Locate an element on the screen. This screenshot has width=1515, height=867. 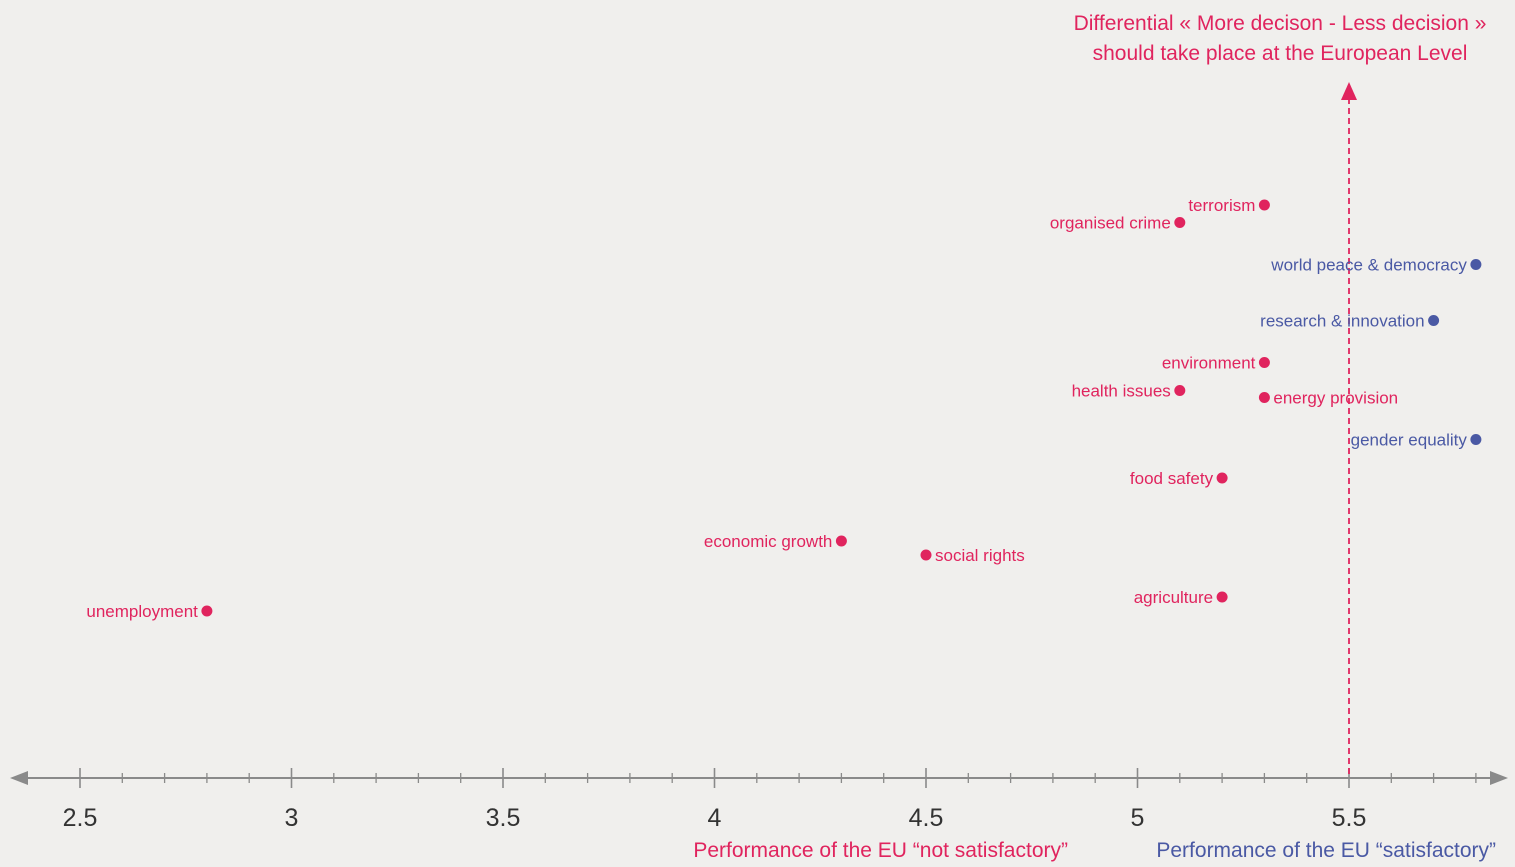
x-axis-tick-labels: 2.5 3 3.5 4 4.5 5 5.5 is located at coordinates (715, 818).